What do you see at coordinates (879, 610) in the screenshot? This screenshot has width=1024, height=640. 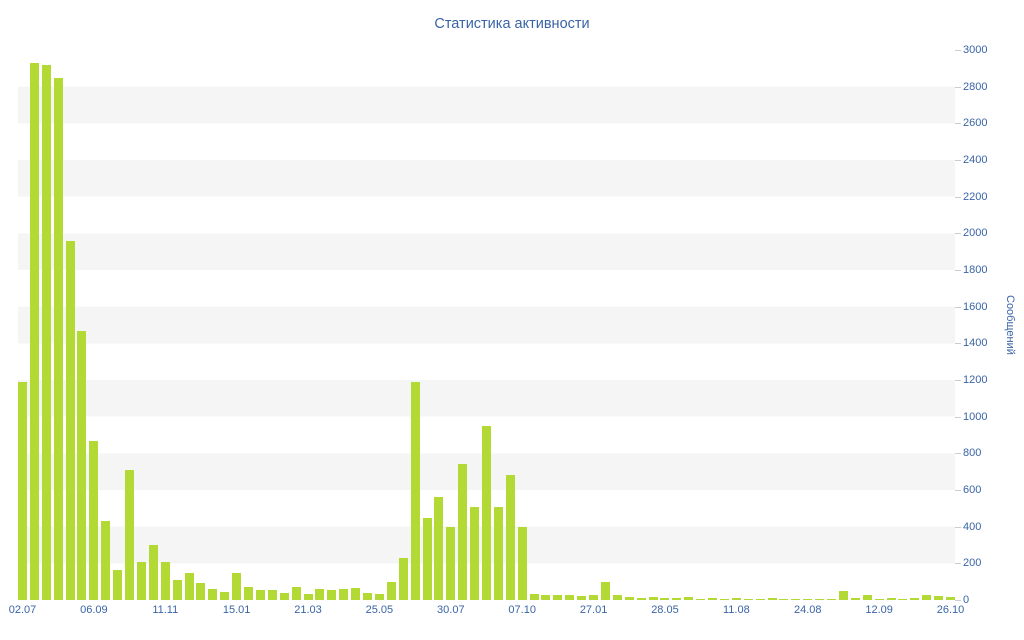 I see `x-axis-tick-label: 12.09` at bounding box center [879, 610].